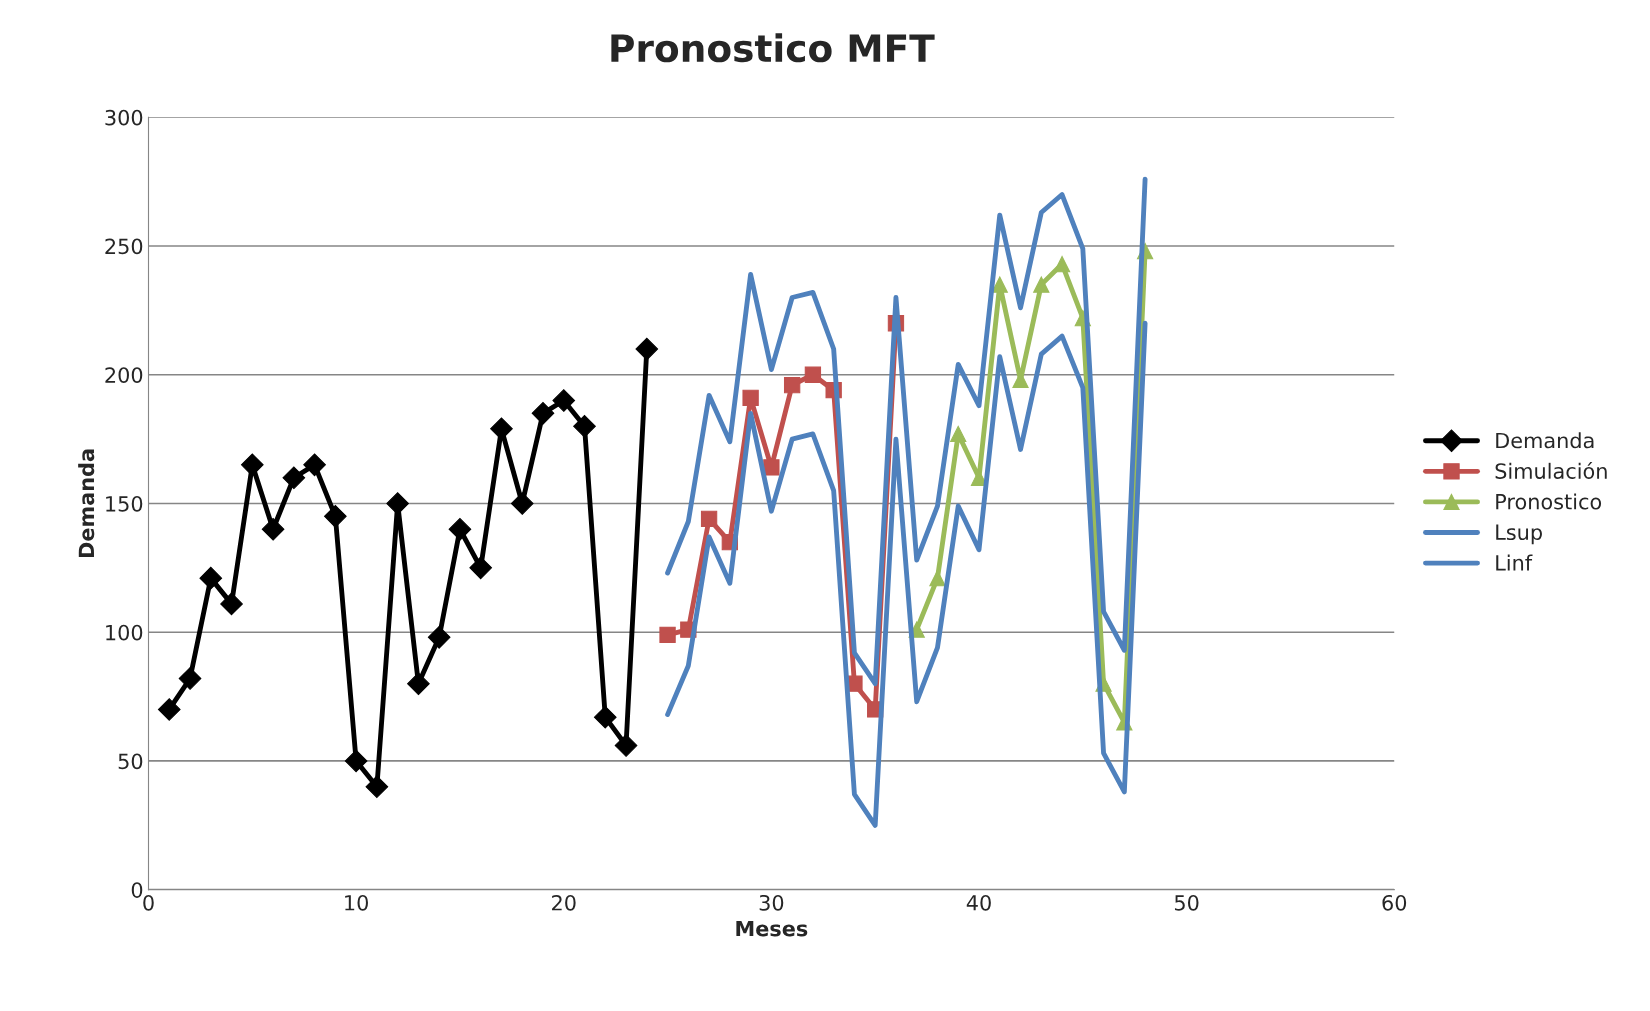  I want to click on x-tick-label: 10, so click(356, 902).